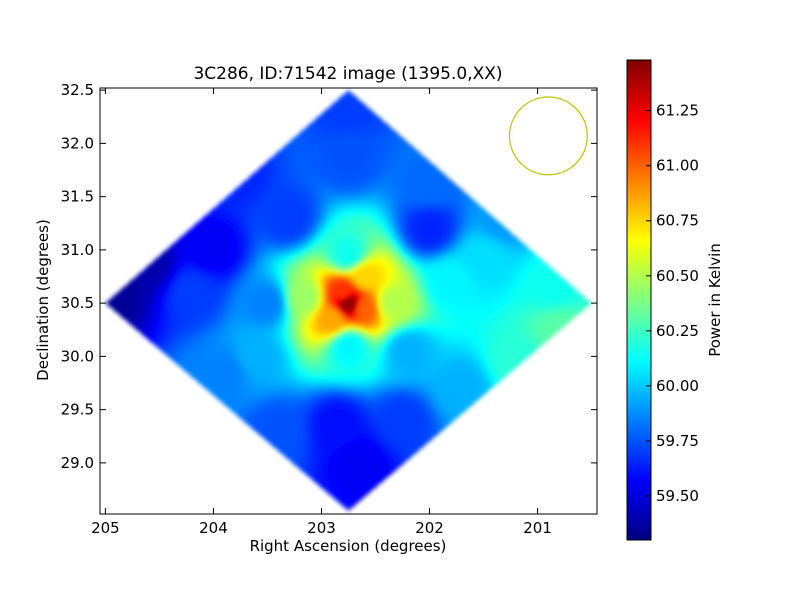 This screenshot has width=800, height=600. Describe the element at coordinates (639, 300) in the screenshot. I see `colorbar` at that location.